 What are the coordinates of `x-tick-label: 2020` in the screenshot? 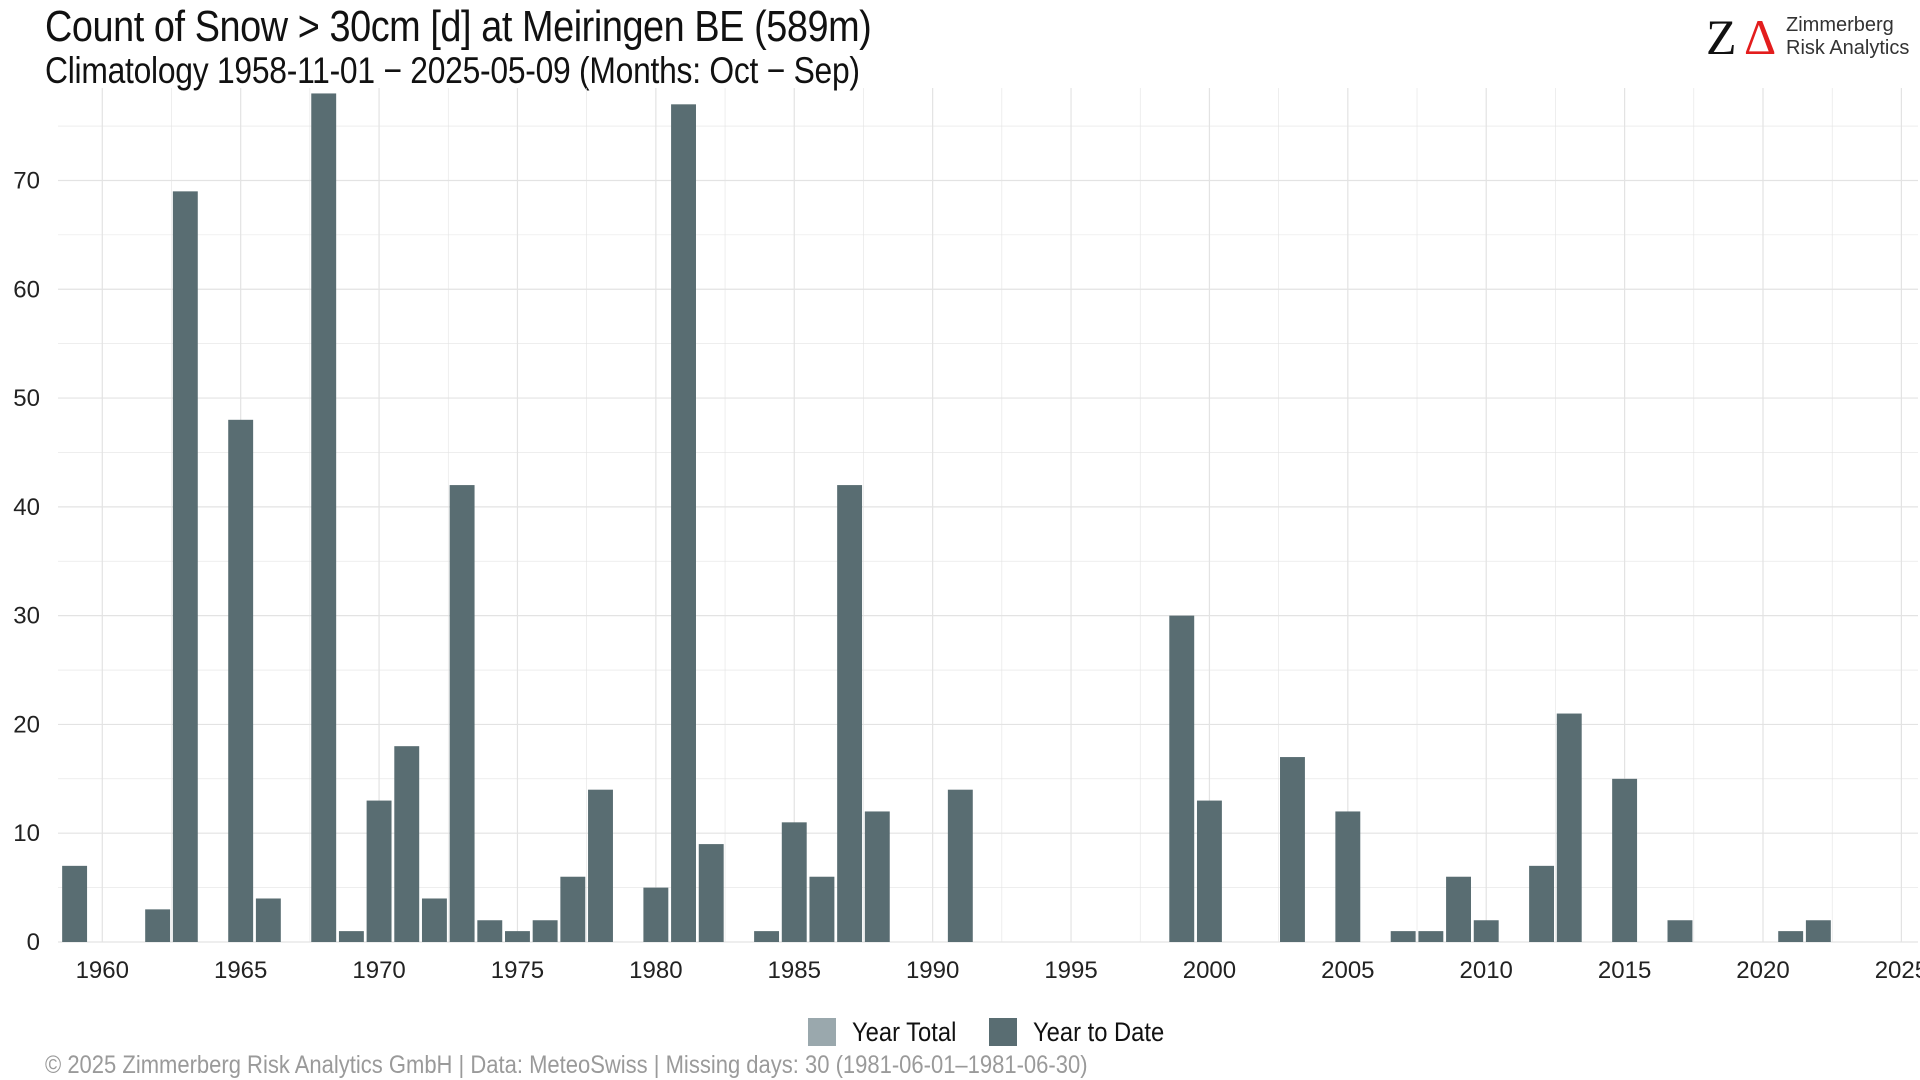 It's located at (1762, 970).